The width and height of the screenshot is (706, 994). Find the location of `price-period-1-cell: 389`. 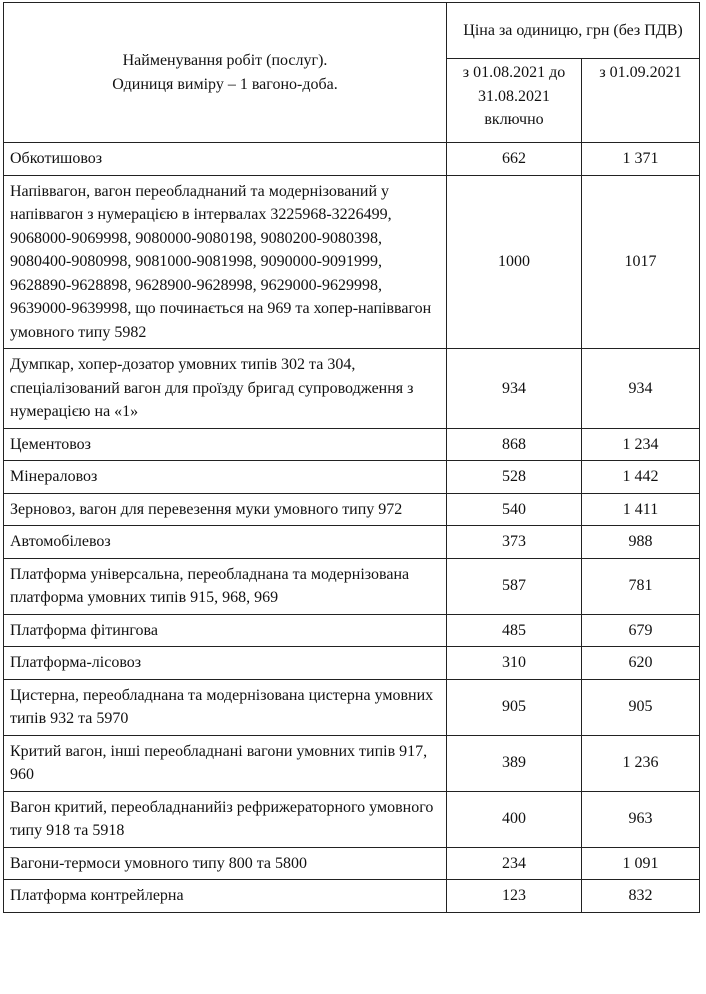

price-period-1-cell: 389 is located at coordinates (514, 763).